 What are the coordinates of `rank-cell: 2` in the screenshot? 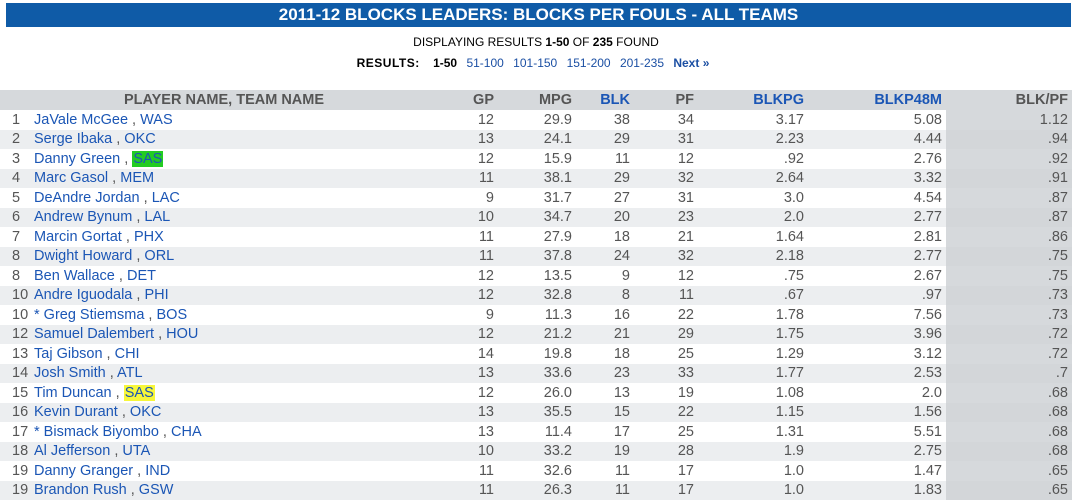 It's located at (17, 139).